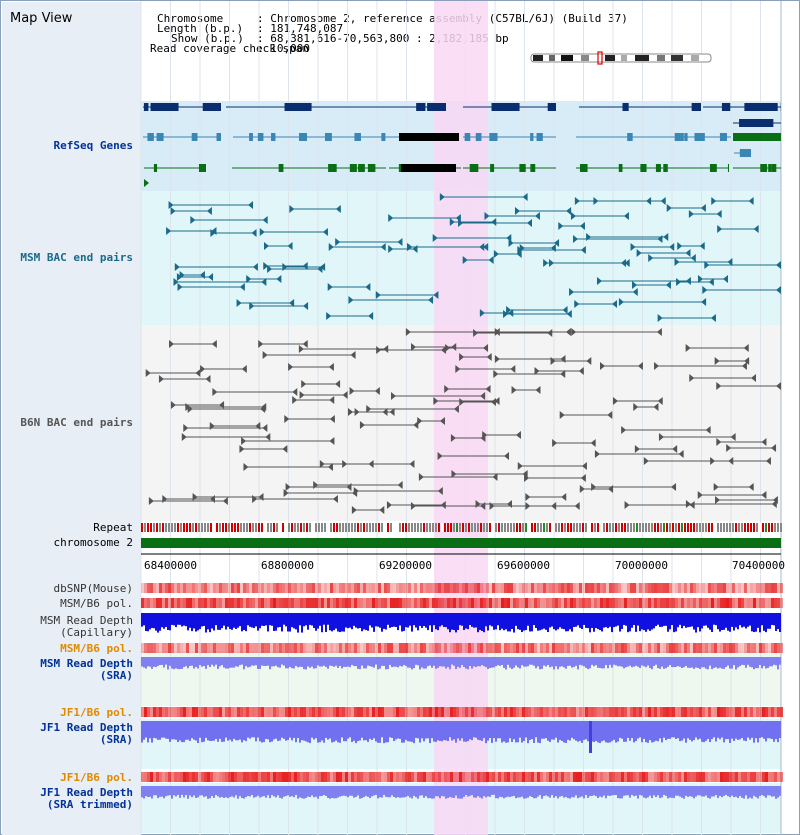 Image resolution: width=800 pixels, height=835 pixels. I want to click on msm-bac-label: MSM BAC end pairs, so click(76, 257).